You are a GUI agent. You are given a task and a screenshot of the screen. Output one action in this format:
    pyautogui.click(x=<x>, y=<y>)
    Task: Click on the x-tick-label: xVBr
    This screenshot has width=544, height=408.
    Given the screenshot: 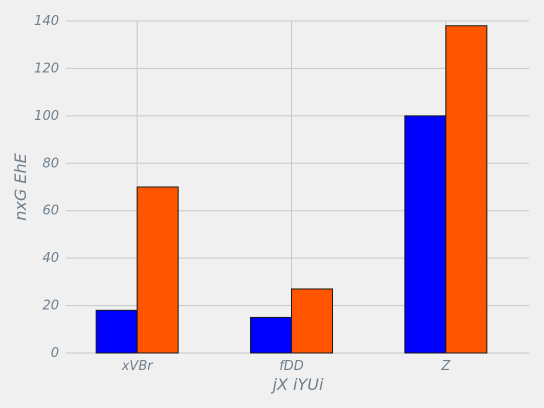 What is the action you would take?
    pyautogui.click(x=138, y=366)
    